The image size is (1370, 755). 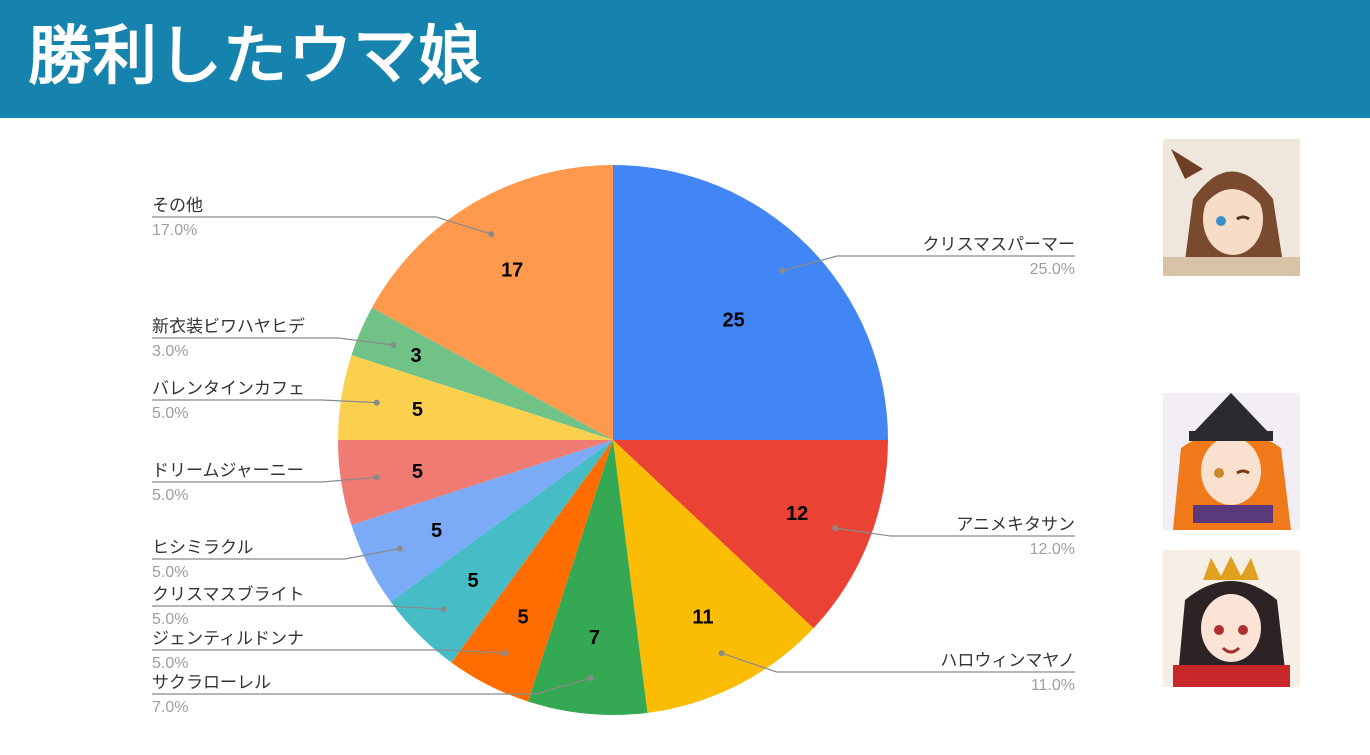 What do you see at coordinates (228, 471) in the screenshot?
I see `slice-name-label: ドリームジャーニー` at bounding box center [228, 471].